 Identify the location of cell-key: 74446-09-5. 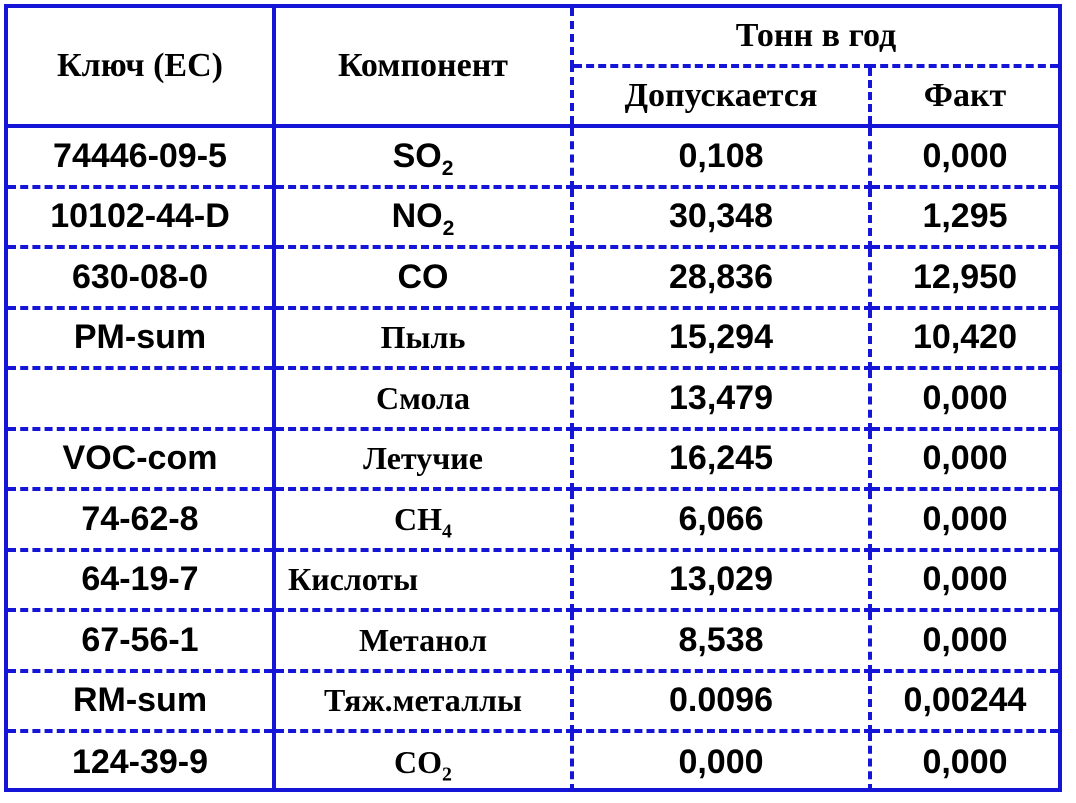
(142, 157).